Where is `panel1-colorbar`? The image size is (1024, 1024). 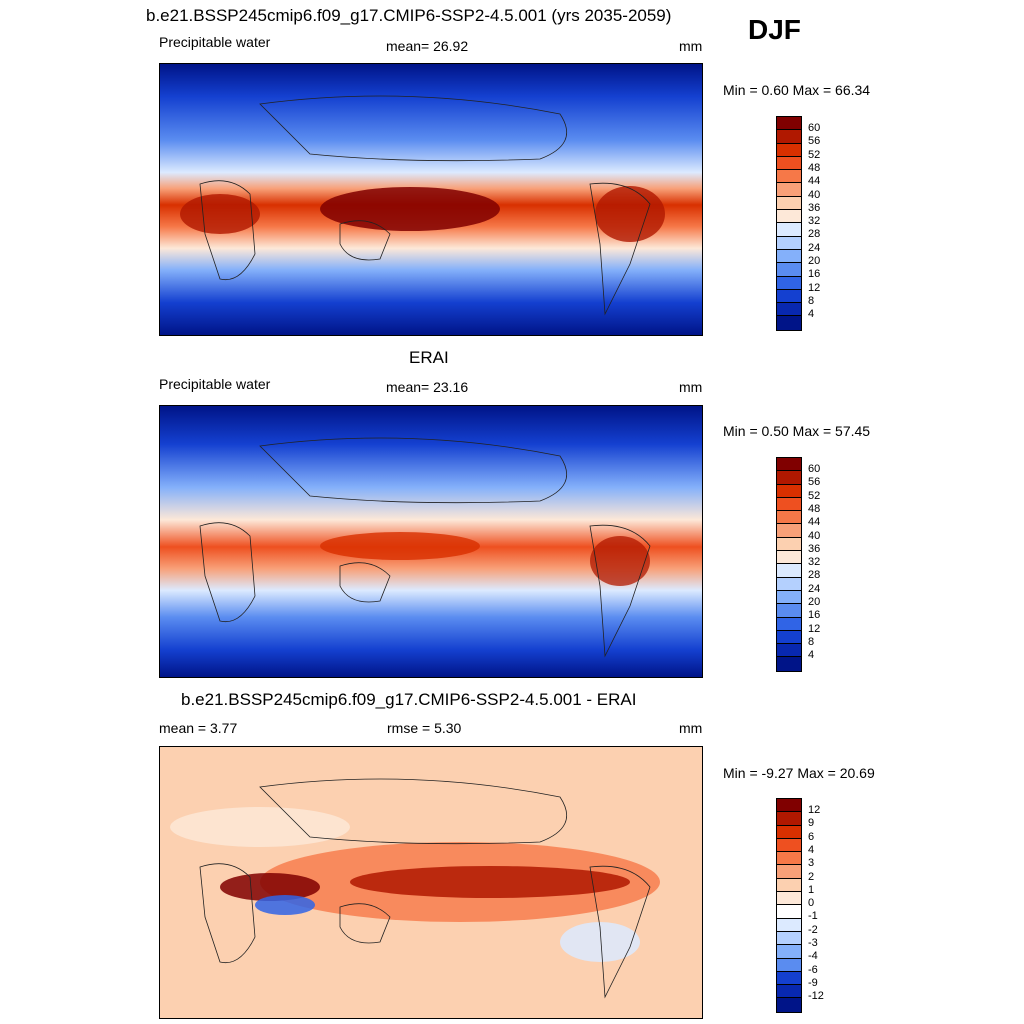 panel1-colorbar is located at coordinates (789, 223).